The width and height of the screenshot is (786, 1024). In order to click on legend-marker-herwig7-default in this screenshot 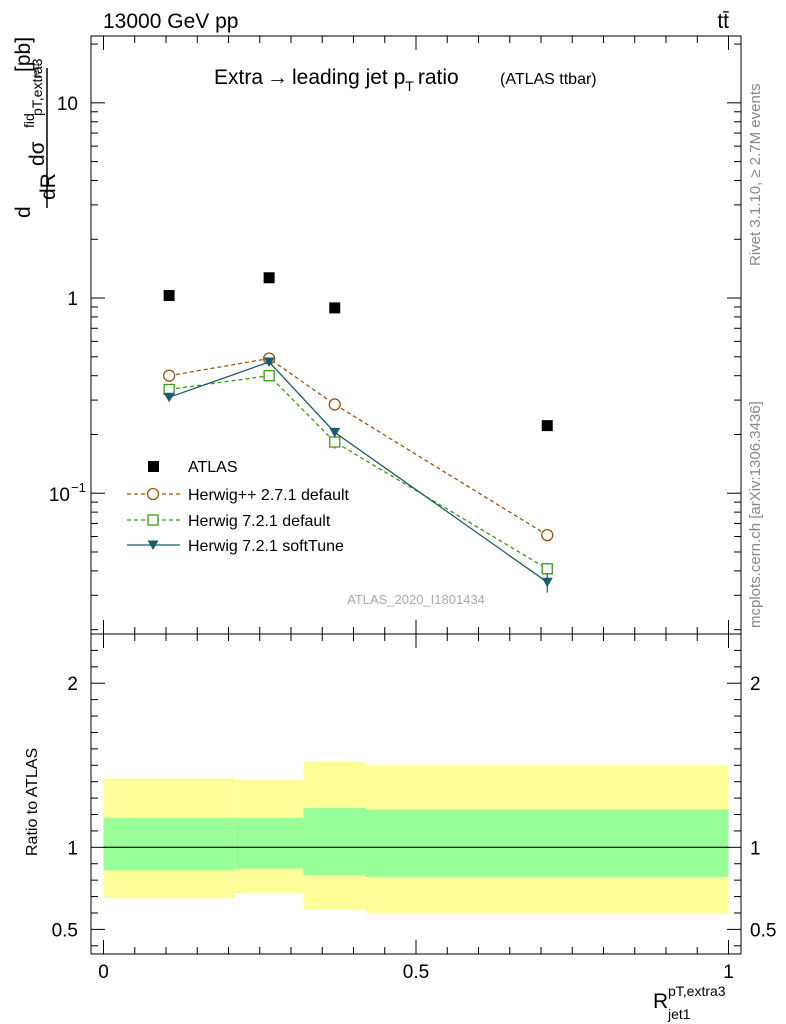, I will do `click(153, 520)`.